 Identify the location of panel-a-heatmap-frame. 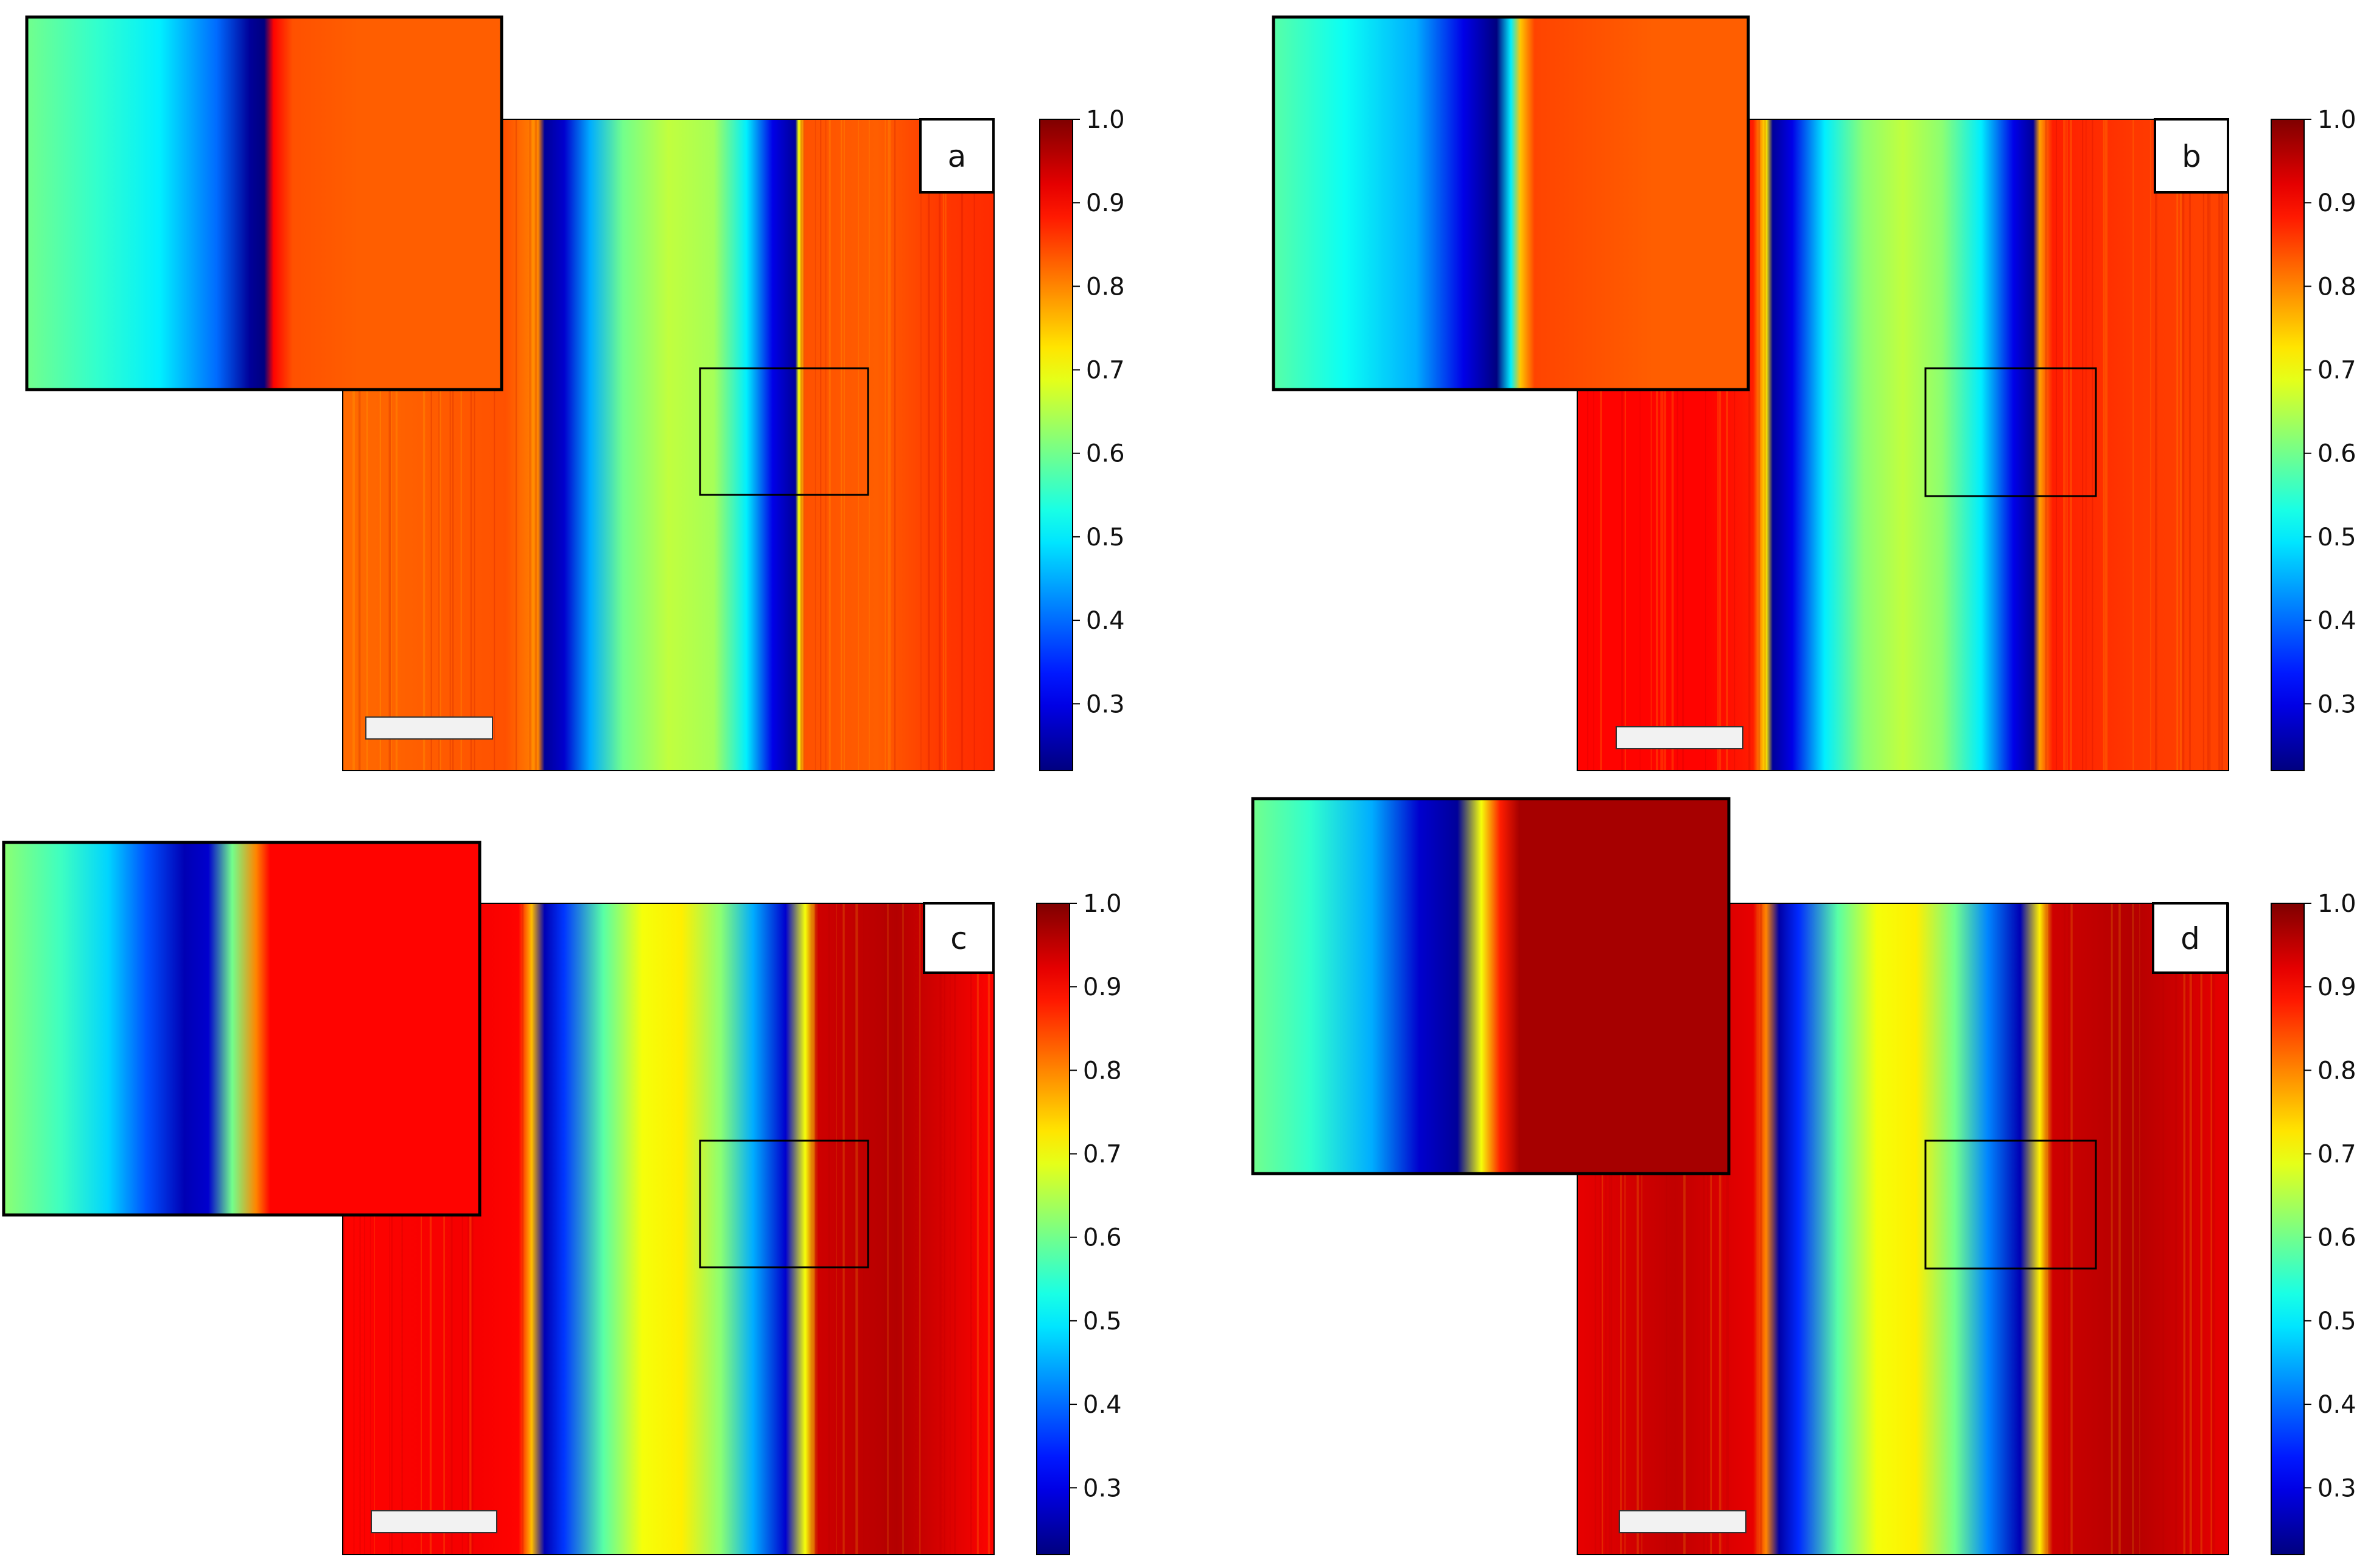
(668, 445).